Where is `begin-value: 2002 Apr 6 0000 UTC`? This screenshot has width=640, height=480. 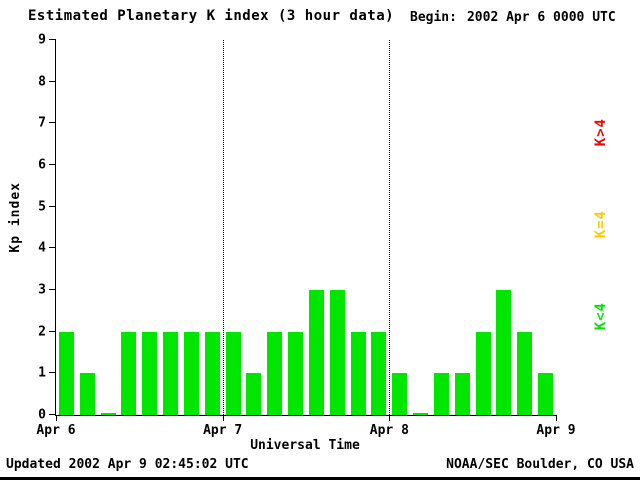
begin-value: 2002 Apr 6 0000 UTC is located at coordinates (541, 17).